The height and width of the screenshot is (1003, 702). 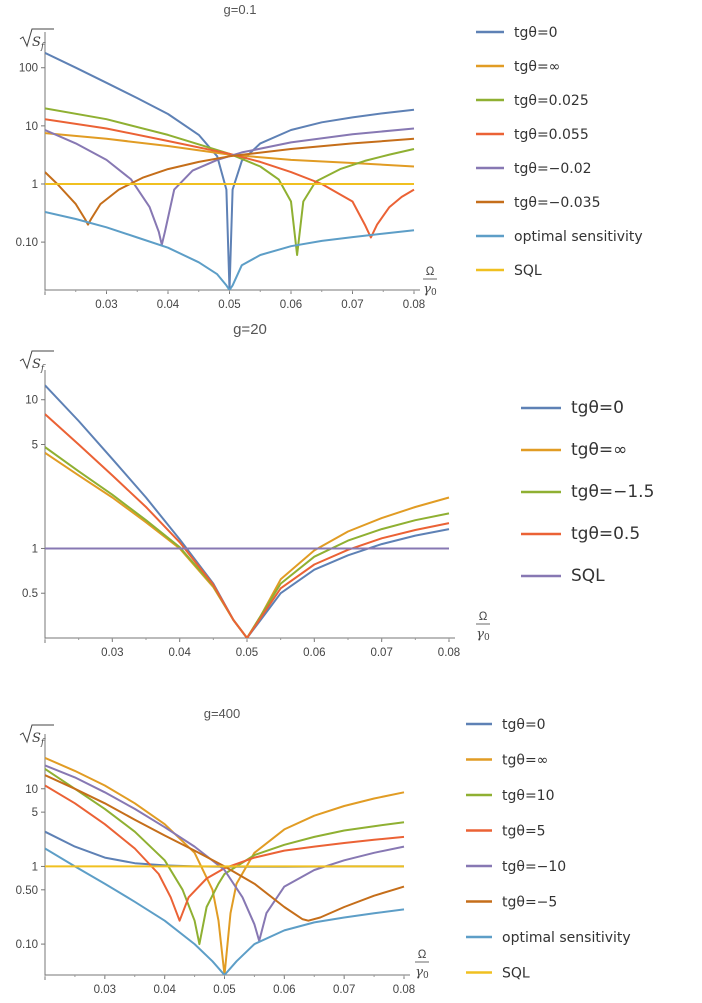 What do you see at coordinates (250, 329) in the screenshot?
I see `chart-title: g=20` at bounding box center [250, 329].